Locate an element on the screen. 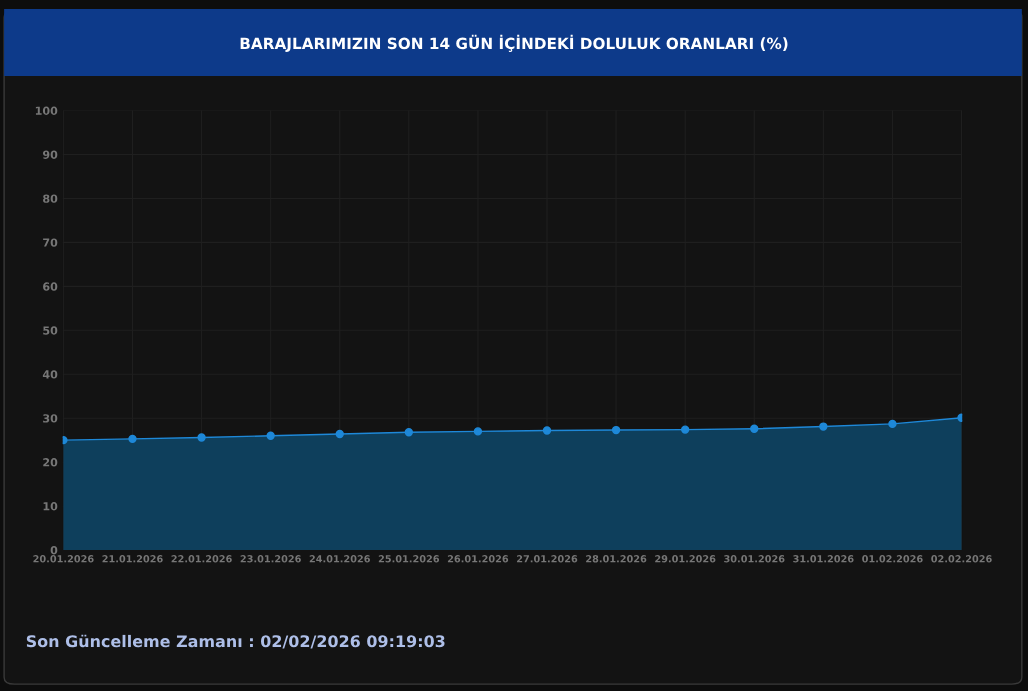  text: Son Güncelleme Zamanı : 02/02/2026 09:19:03 is located at coordinates (235, 641).